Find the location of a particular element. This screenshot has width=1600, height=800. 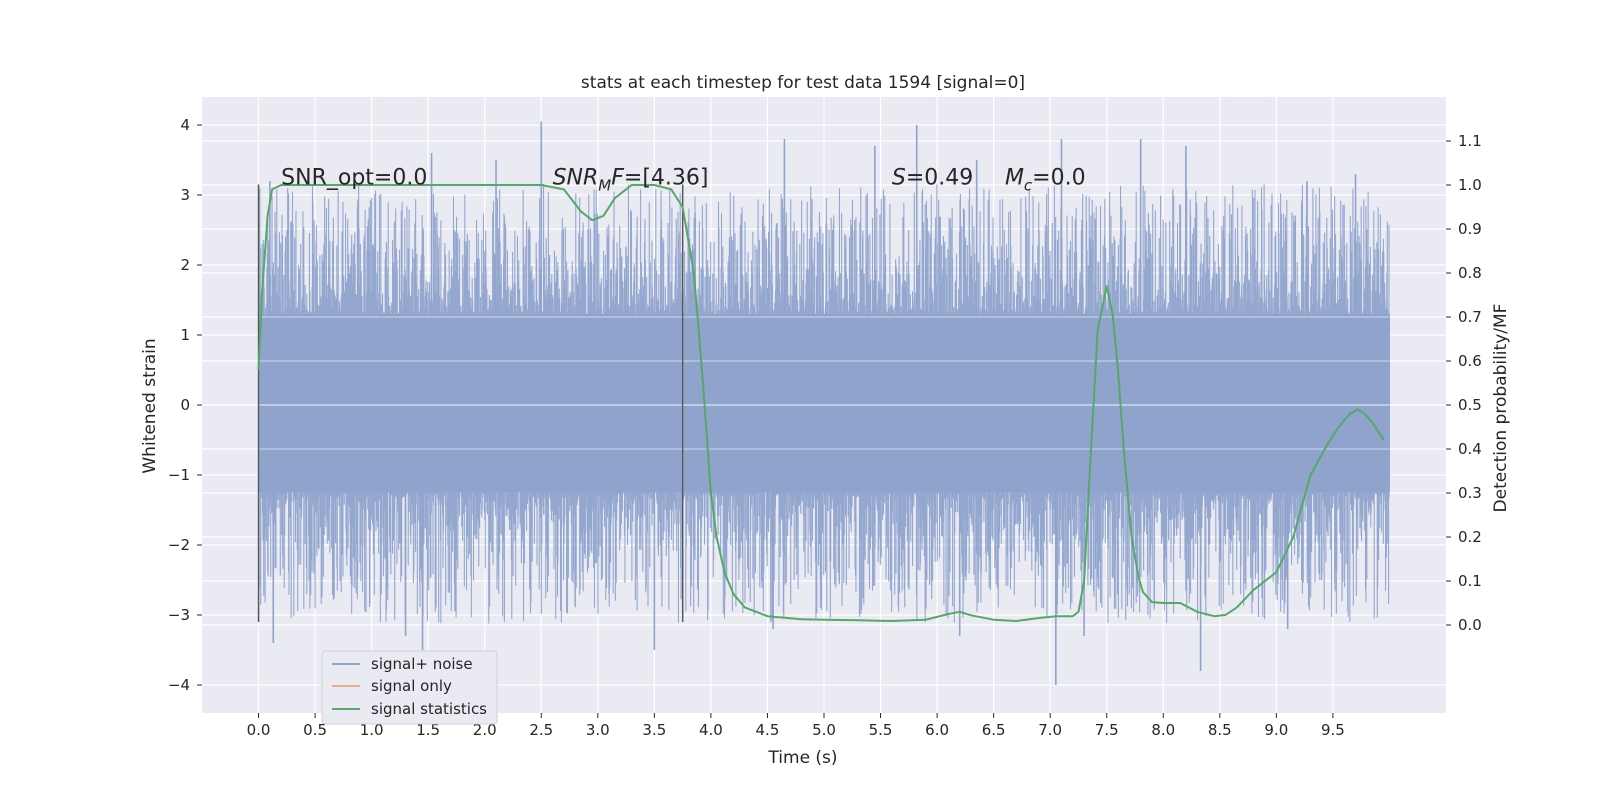

y2-tick-label: 0.7 is located at coordinates (1470, 317).